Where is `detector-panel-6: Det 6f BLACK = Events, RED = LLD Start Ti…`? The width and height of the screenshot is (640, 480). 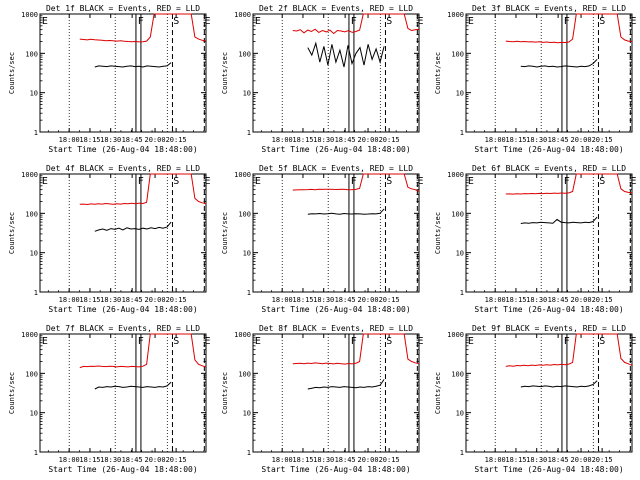 detector-panel-6: Det 6f BLACK = Events, RED = LLD Start Ti… is located at coordinates (535, 239).